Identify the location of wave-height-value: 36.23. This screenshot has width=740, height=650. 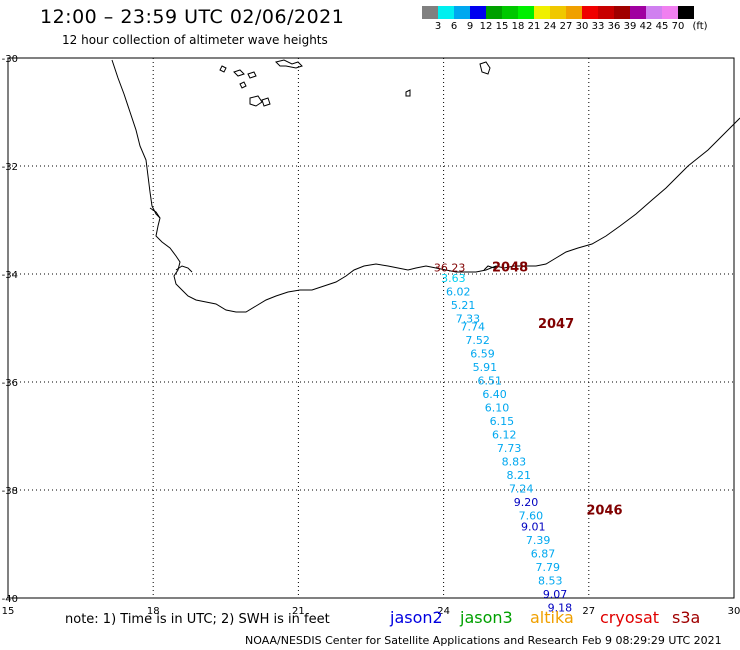
(450, 267).